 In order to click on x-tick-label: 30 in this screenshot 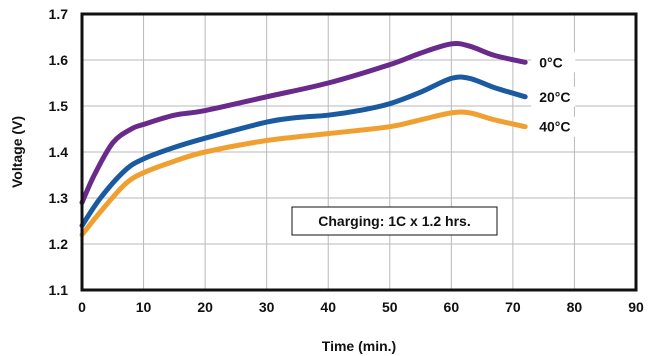, I will do `click(267, 307)`.